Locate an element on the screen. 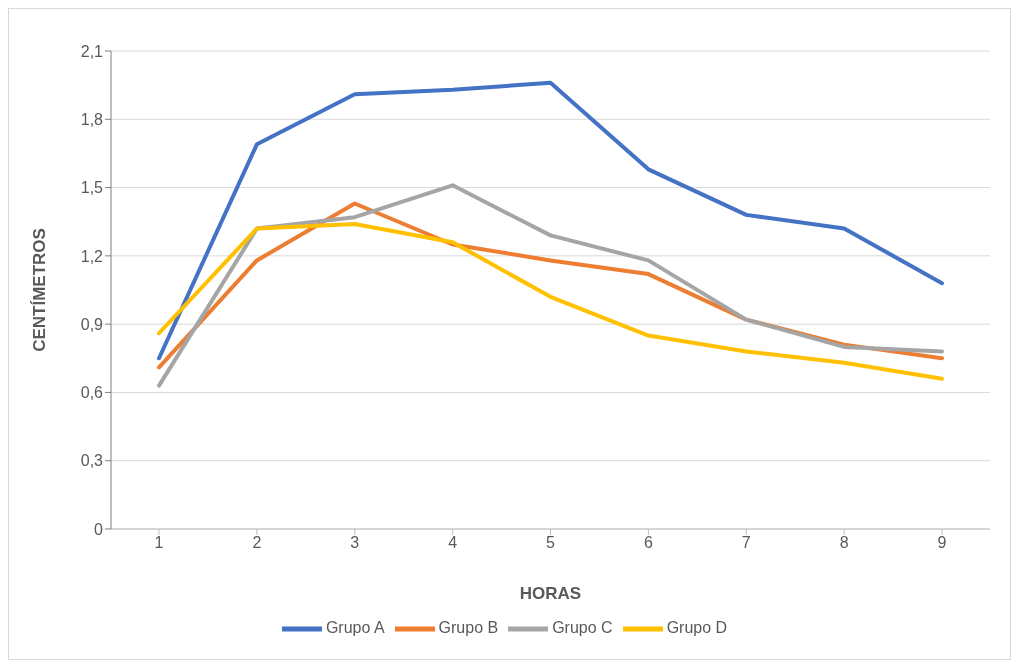 The height and width of the screenshot is (668, 1019). y-tick-label: 0,9 is located at coordinates (92, 324).